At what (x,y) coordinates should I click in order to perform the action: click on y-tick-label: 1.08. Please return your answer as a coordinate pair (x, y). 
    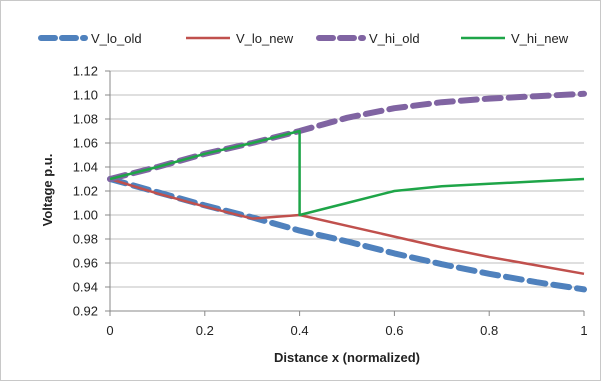
    Looking at the image, I should click on (85, 119).